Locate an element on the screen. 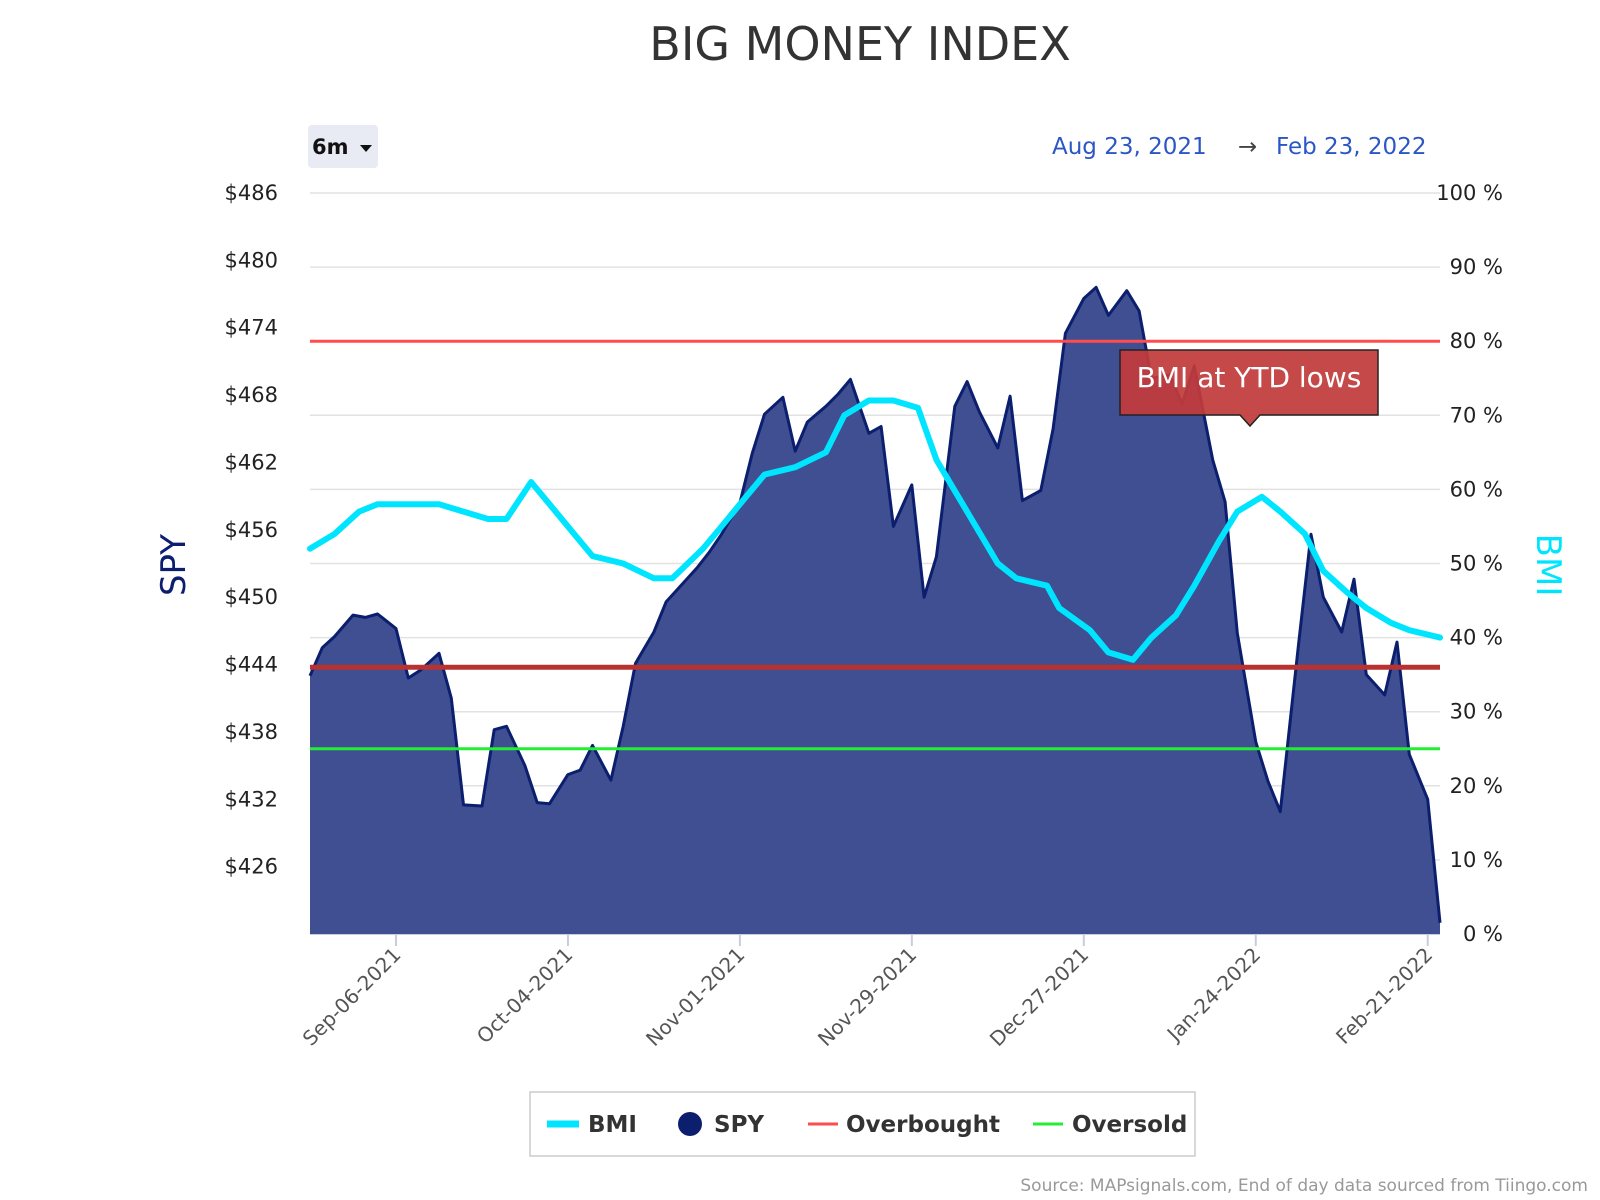 The image size is (1600, 1200). right-axis-title: BMI is located at coordinates (1548, 565).